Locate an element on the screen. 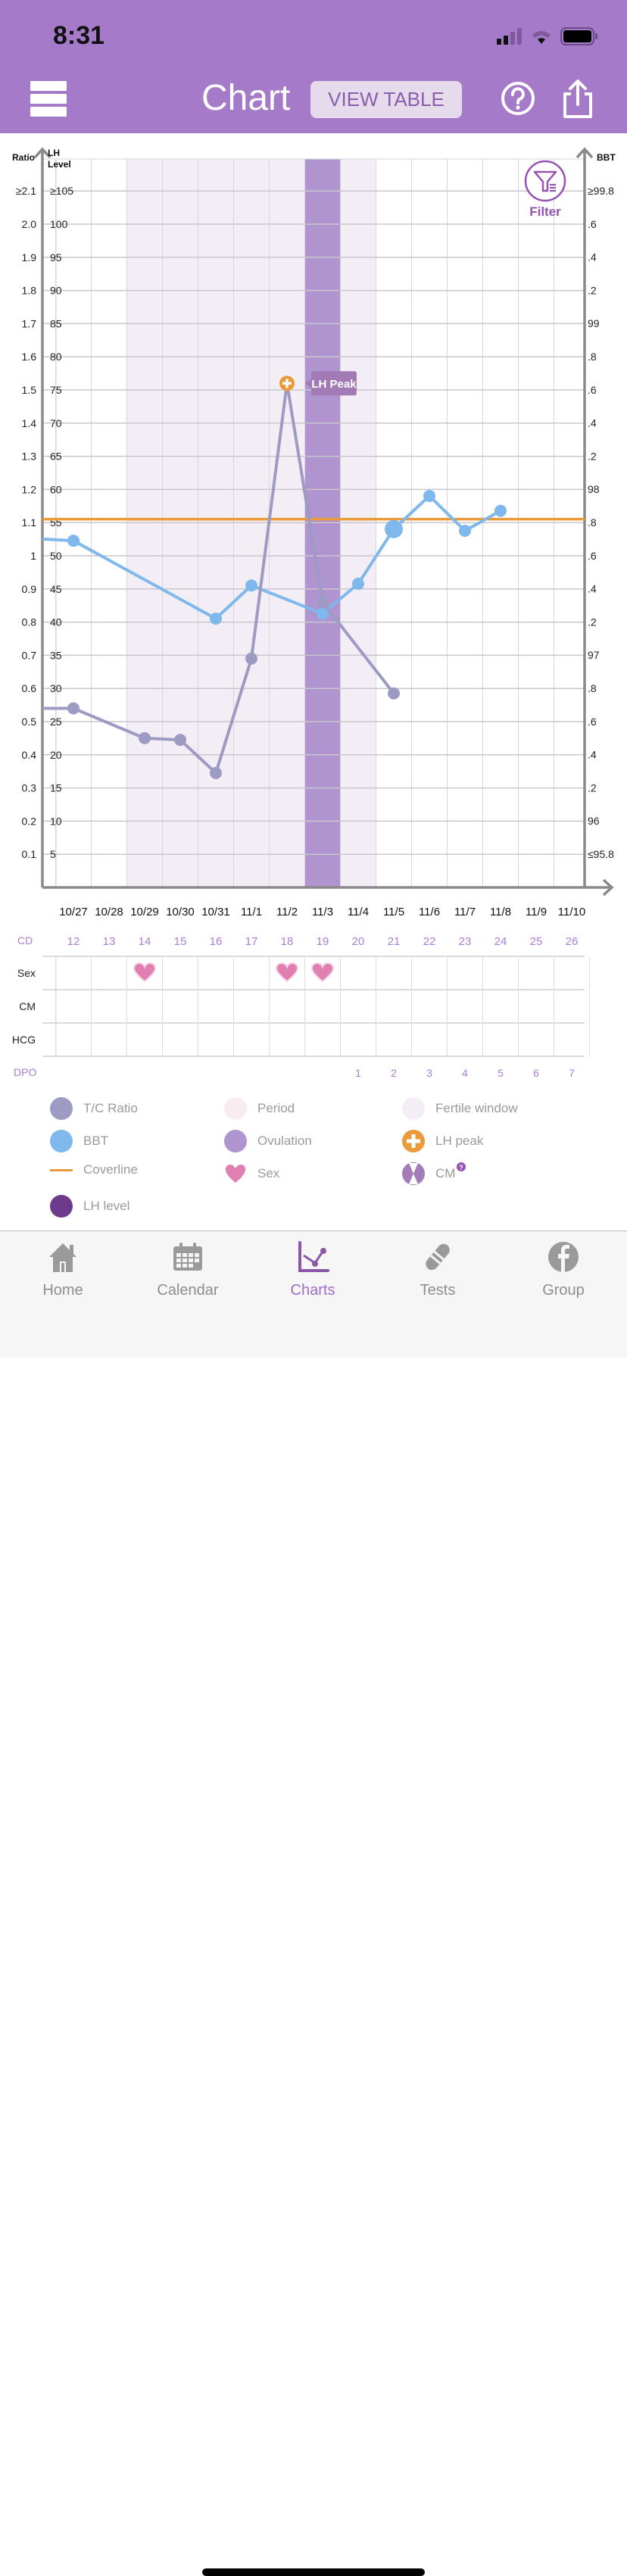 This screenshot has width=627, height=2576. lh-tick-label: 25 is located at coordinates (56, 722).